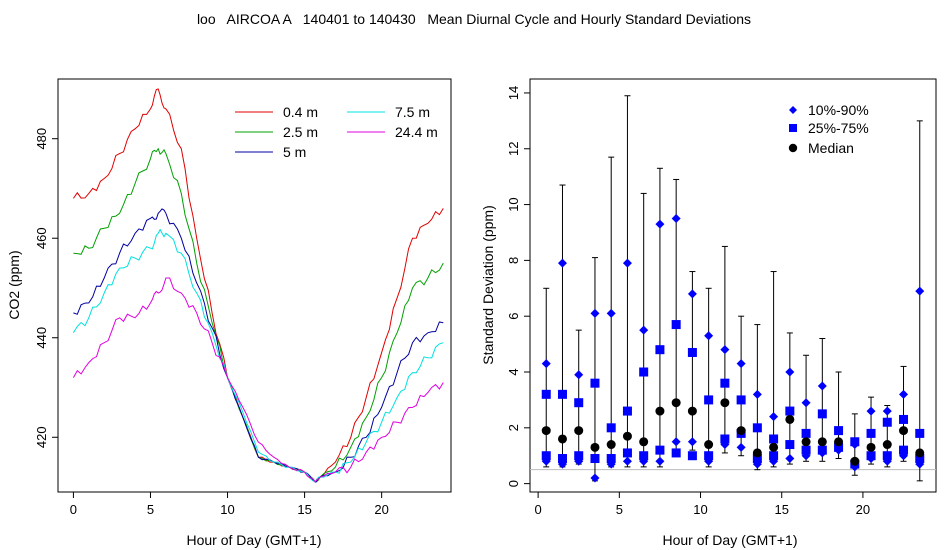  Describe the element at coordinates (793, 148) in the screenshot. I see `std-legend-circle-icon` at that location.